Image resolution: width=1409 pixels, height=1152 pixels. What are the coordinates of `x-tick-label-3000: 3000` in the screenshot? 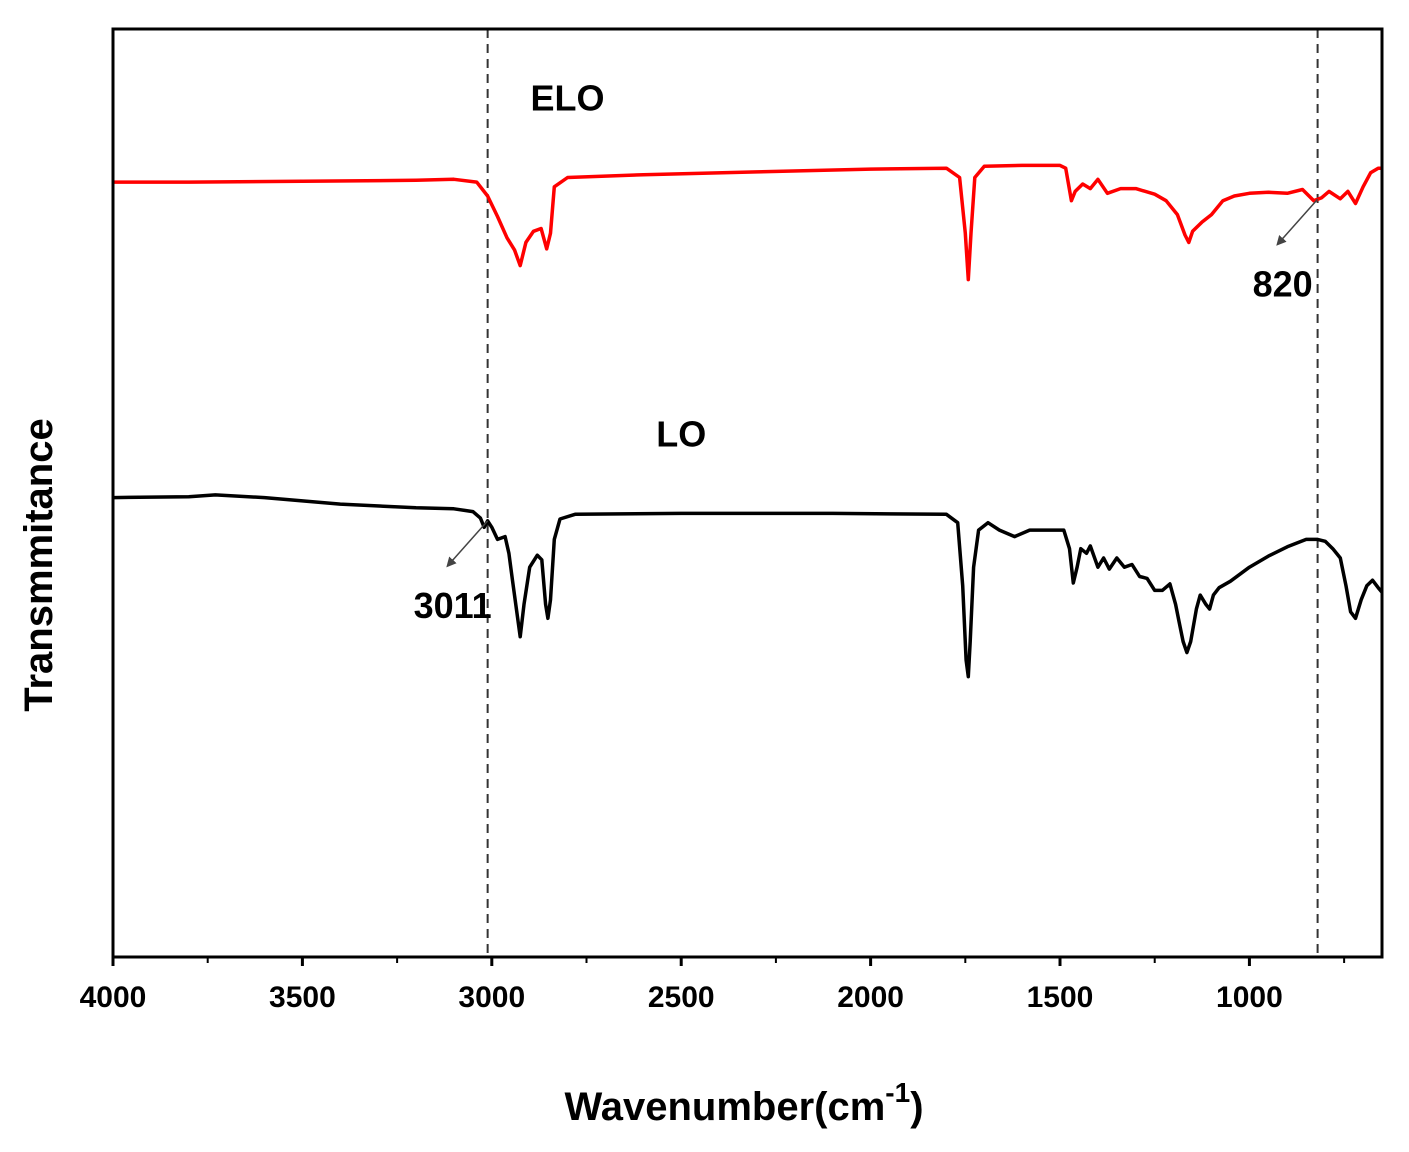 It's located at (491, 997).